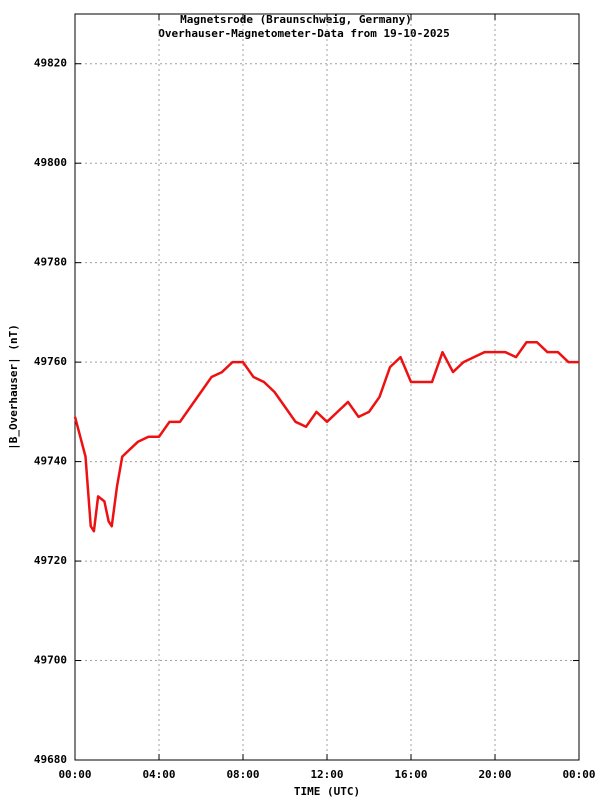 Image resolution: width=600 pixels, height=800 pixels. I want to click on y-tick-label: 49740, so click(50, 461).